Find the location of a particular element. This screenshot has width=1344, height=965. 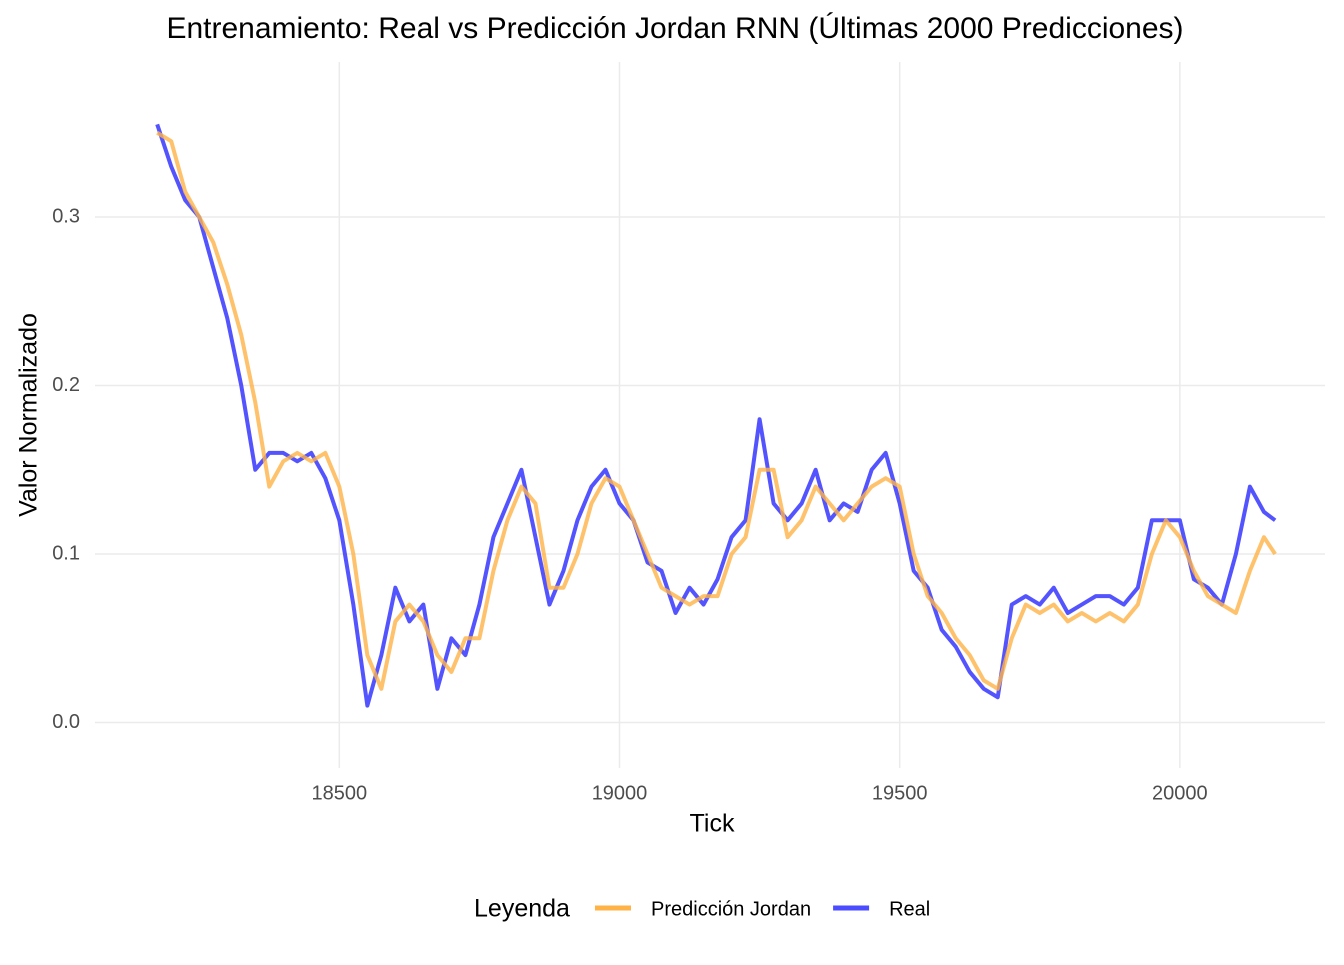

legend: Leyenda Predicción Jordan Real is located at coordinates (702, 909).